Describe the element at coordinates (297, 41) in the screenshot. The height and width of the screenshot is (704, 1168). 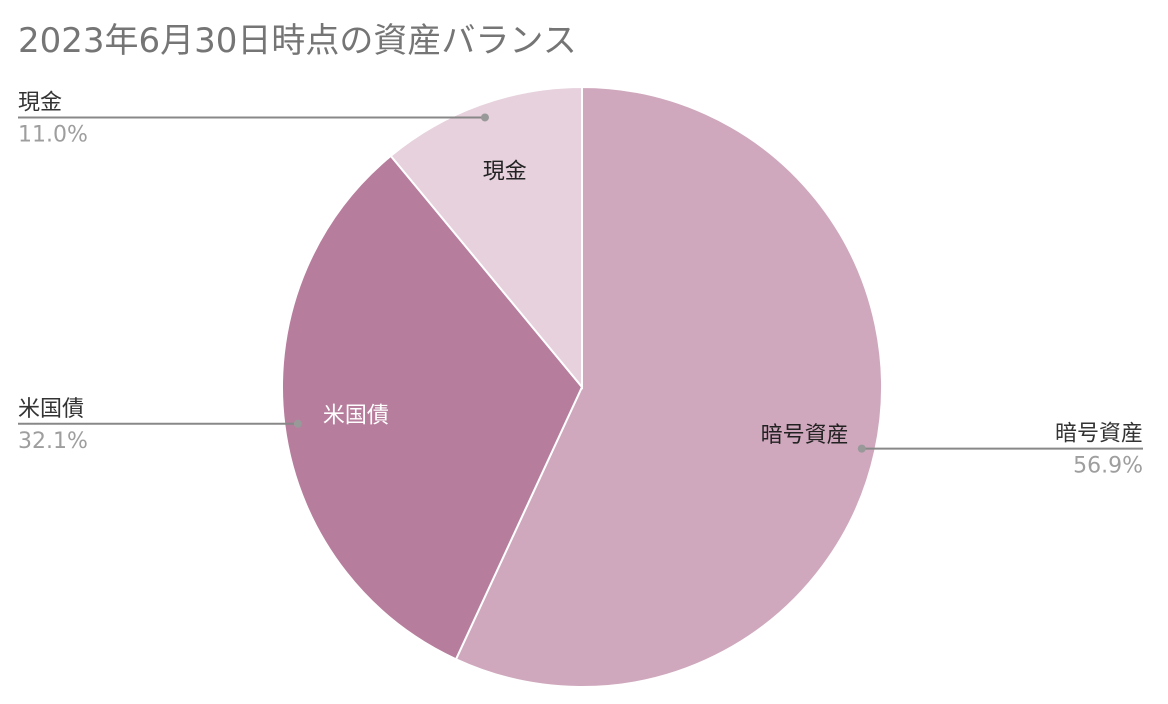
I see `chart-title: 2023年6月30日時点の資産バランス` at that location.